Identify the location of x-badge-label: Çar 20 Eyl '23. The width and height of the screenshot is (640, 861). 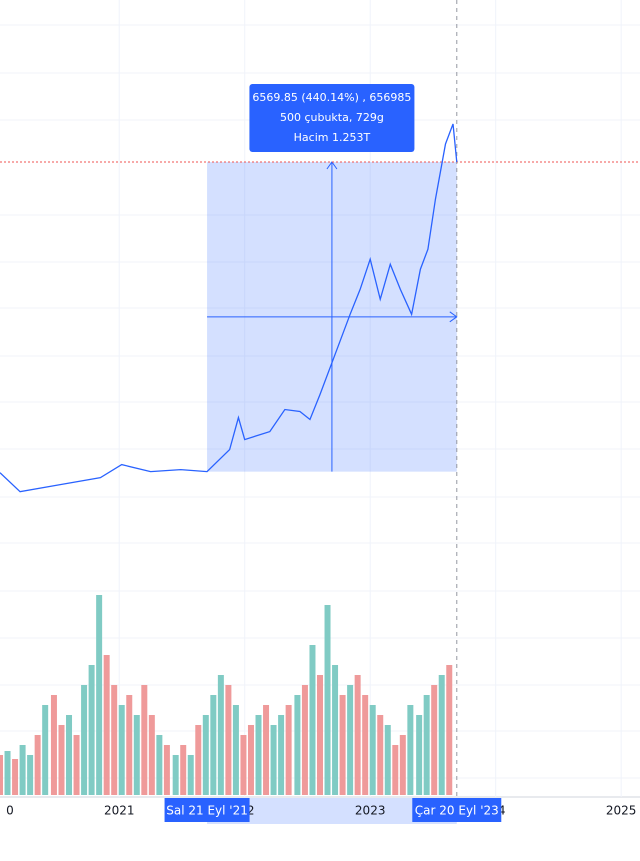
(457, 811).